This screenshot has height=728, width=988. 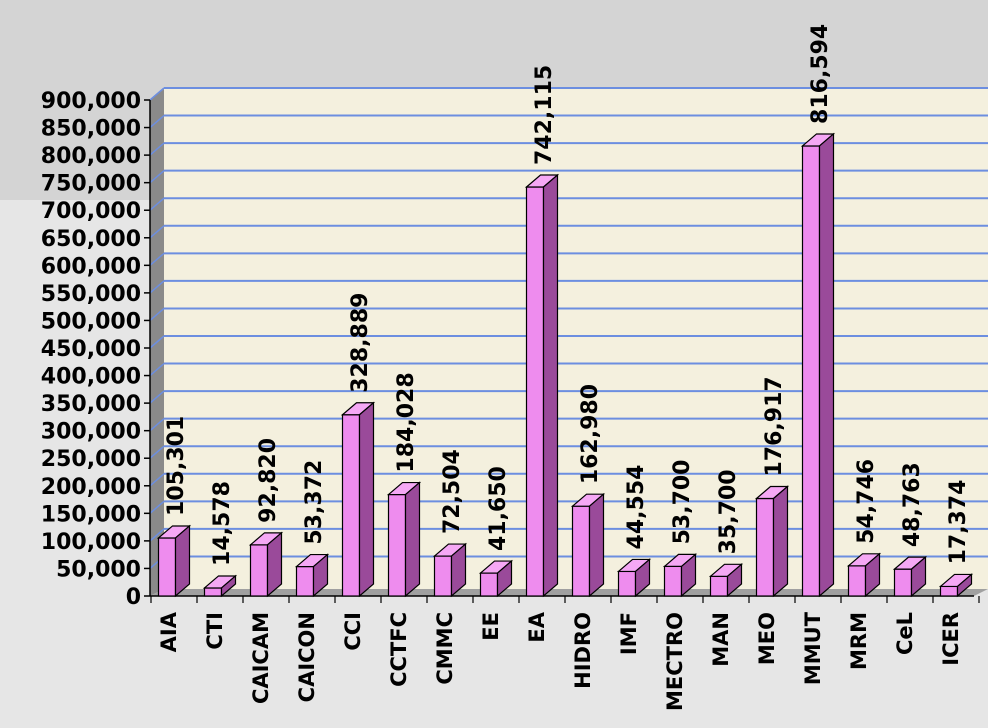 What do you see at coordinates (91, 542) in the screenshot?
I see `y-tick-label: 100,000` at bounding box center [91, 542].